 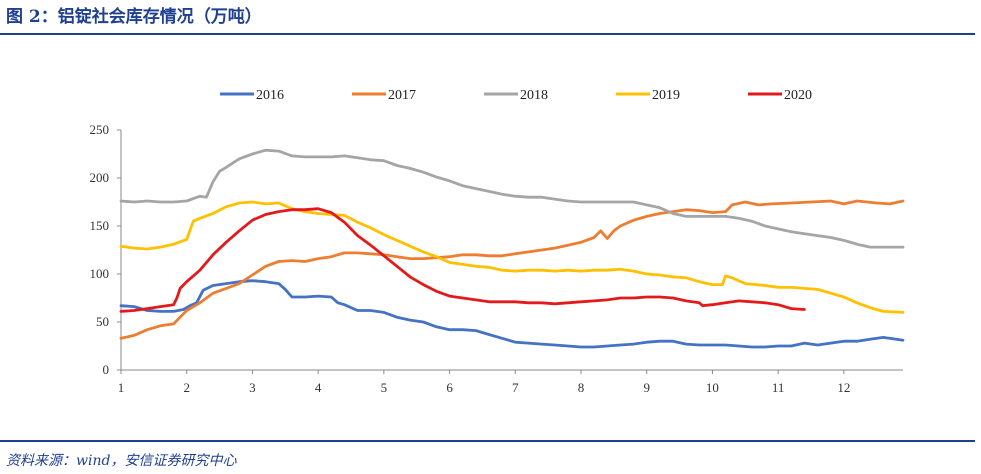 I want to click on title-divider, so click(x=487, y=34).